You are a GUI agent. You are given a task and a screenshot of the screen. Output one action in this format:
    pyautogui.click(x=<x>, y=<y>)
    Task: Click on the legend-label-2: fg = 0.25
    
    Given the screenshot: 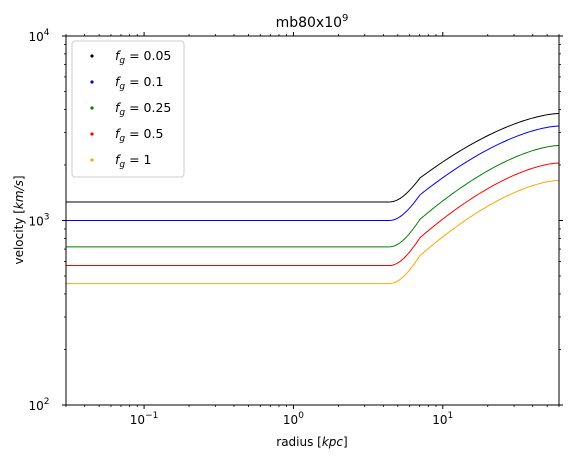 What is the action you would take?
    pyautogui.click(x=143, y=109)
    